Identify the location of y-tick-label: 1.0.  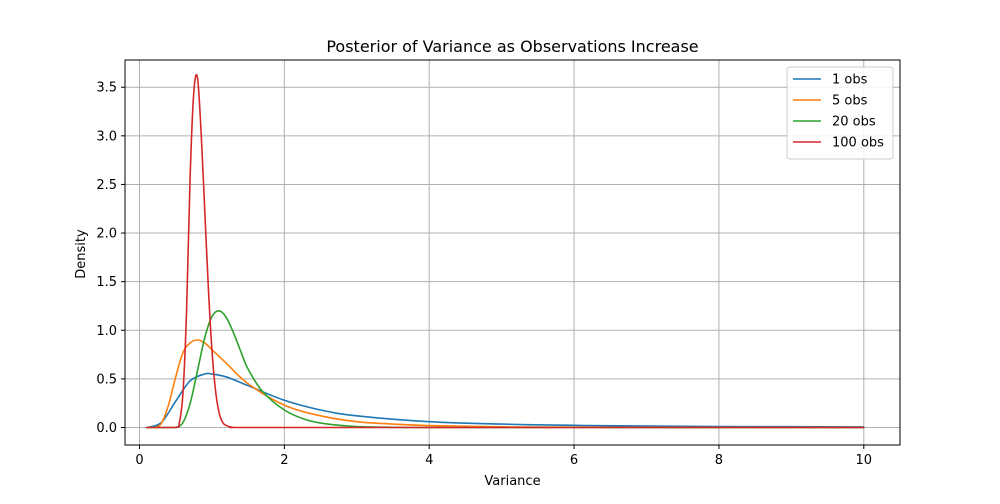
(106, 331).